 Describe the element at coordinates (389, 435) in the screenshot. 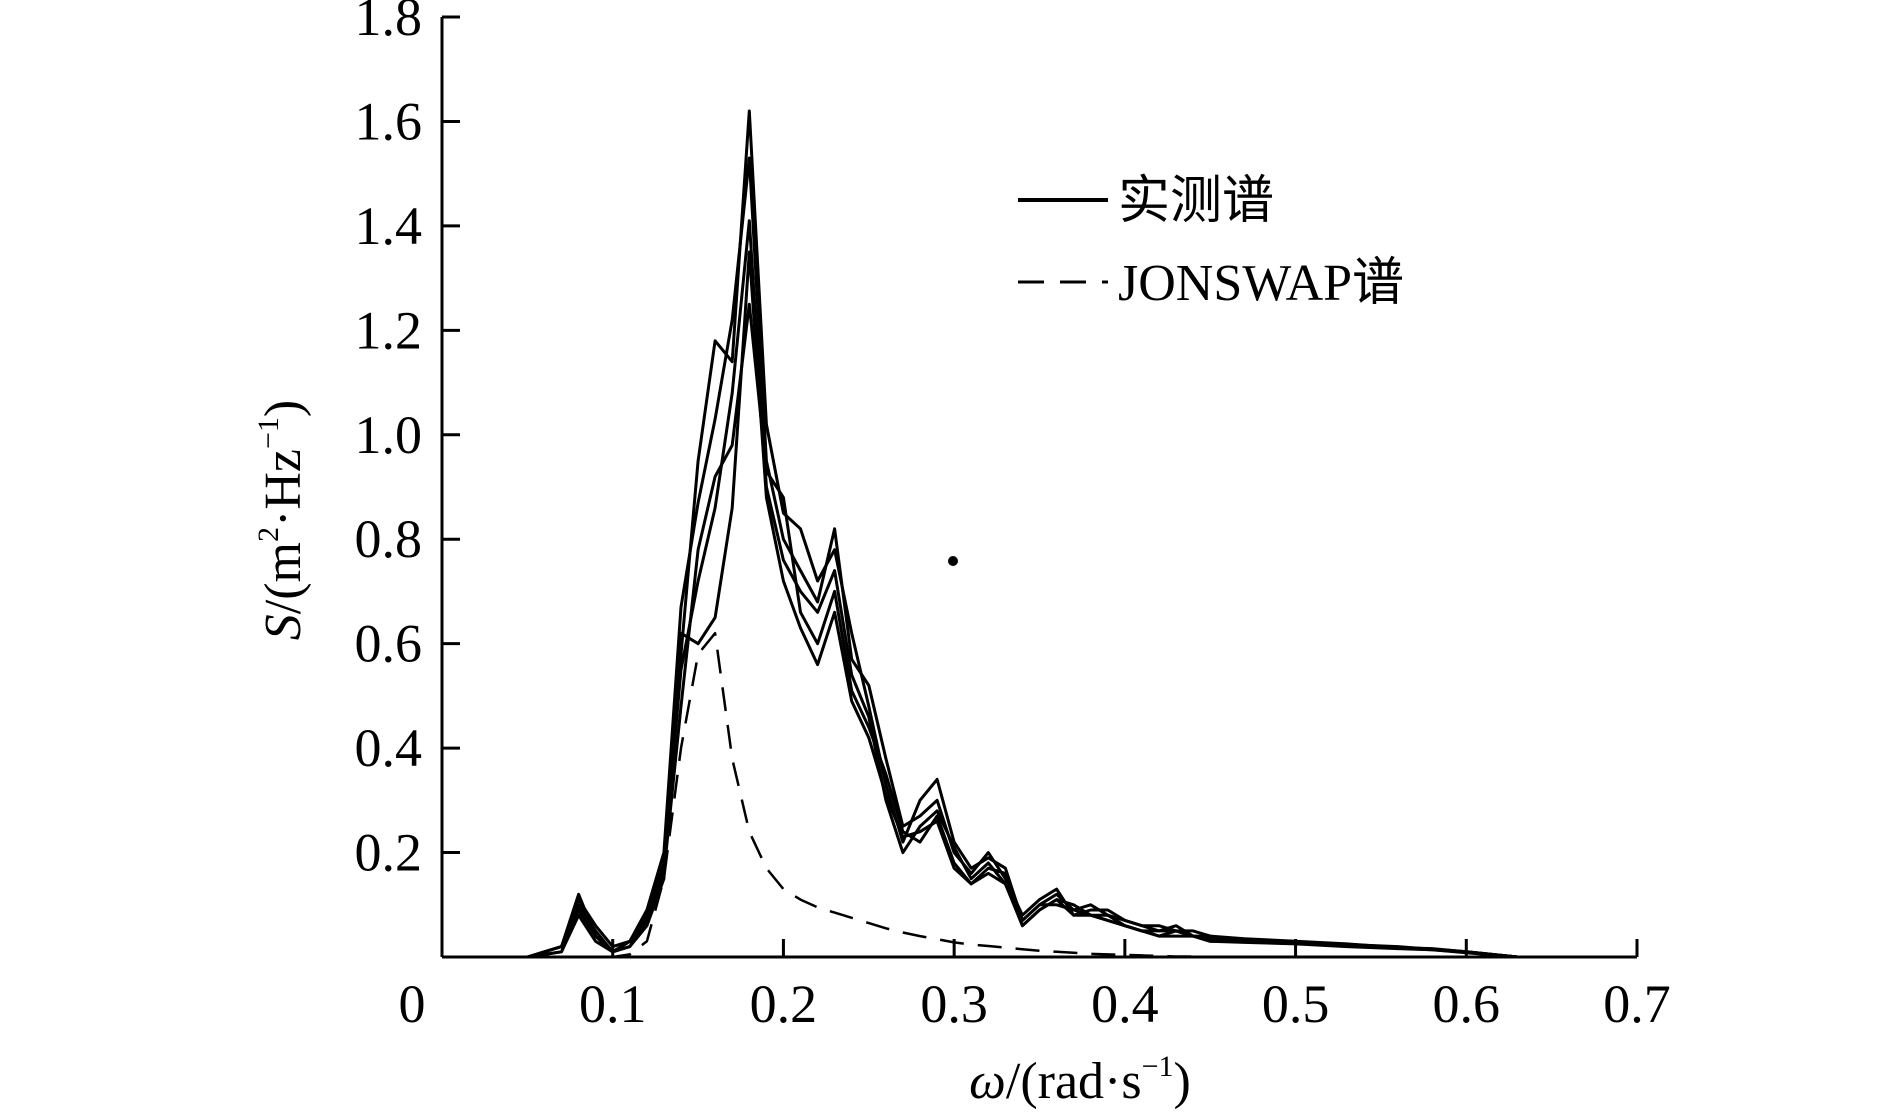

I see `y-tick-label: 1.0` at that location.